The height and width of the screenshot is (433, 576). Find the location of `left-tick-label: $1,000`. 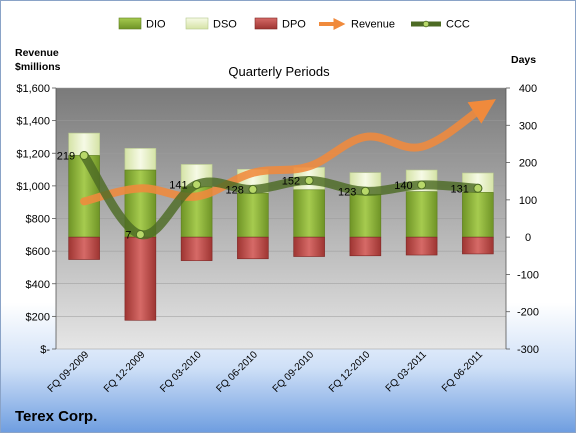

left-tick-label: $1,000 is located at coordinates (33, 187).